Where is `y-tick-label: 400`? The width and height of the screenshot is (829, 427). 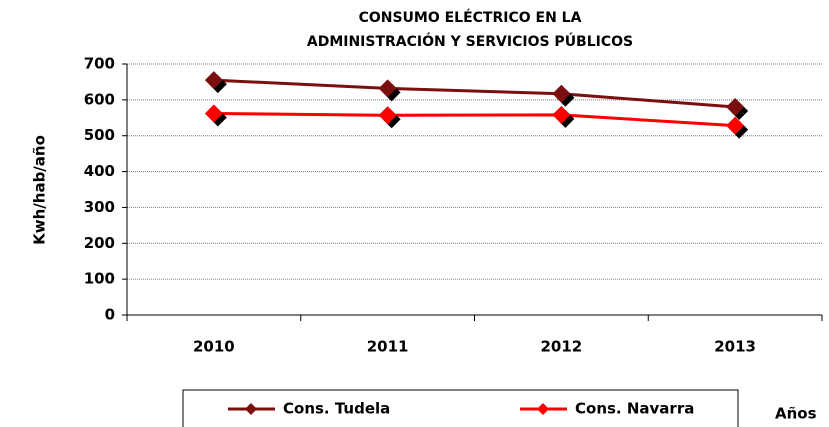 y-tick-label: 400 is located at coordinates (99, 171).